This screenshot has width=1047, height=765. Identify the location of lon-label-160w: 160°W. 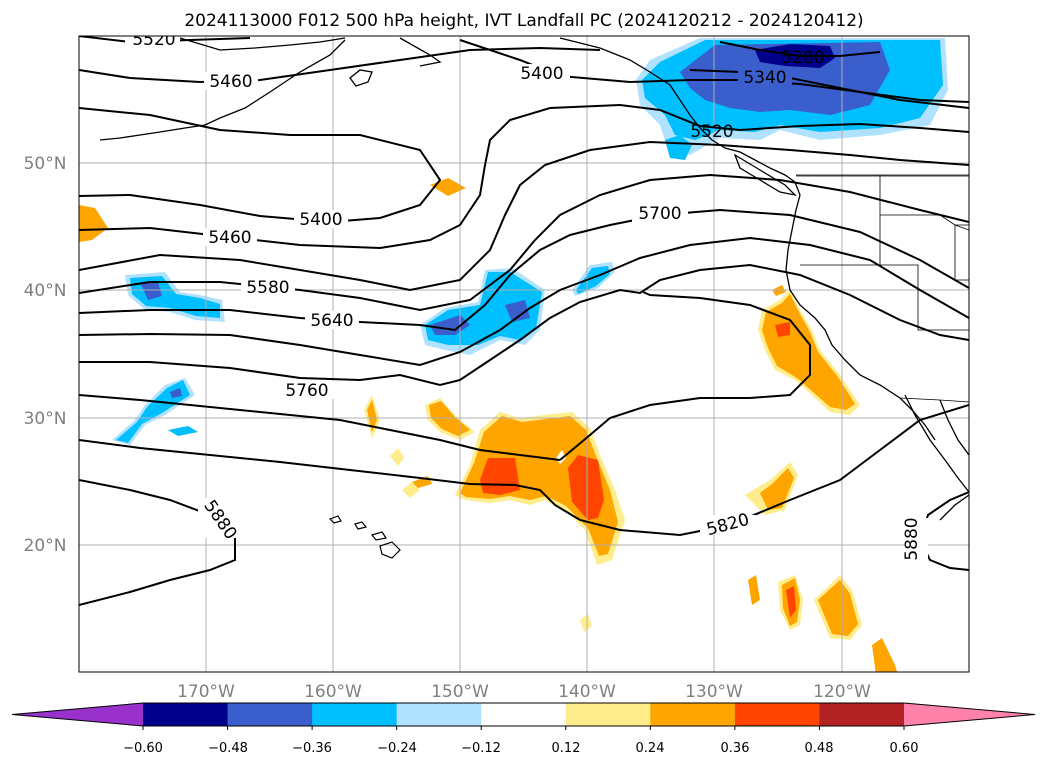
(333, 692).